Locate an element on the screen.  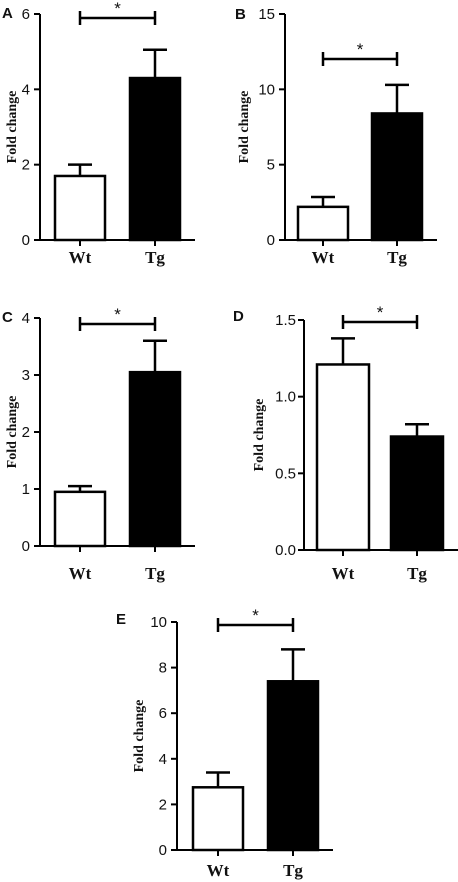
panel-letter: A is located at coordinates (7, 13).